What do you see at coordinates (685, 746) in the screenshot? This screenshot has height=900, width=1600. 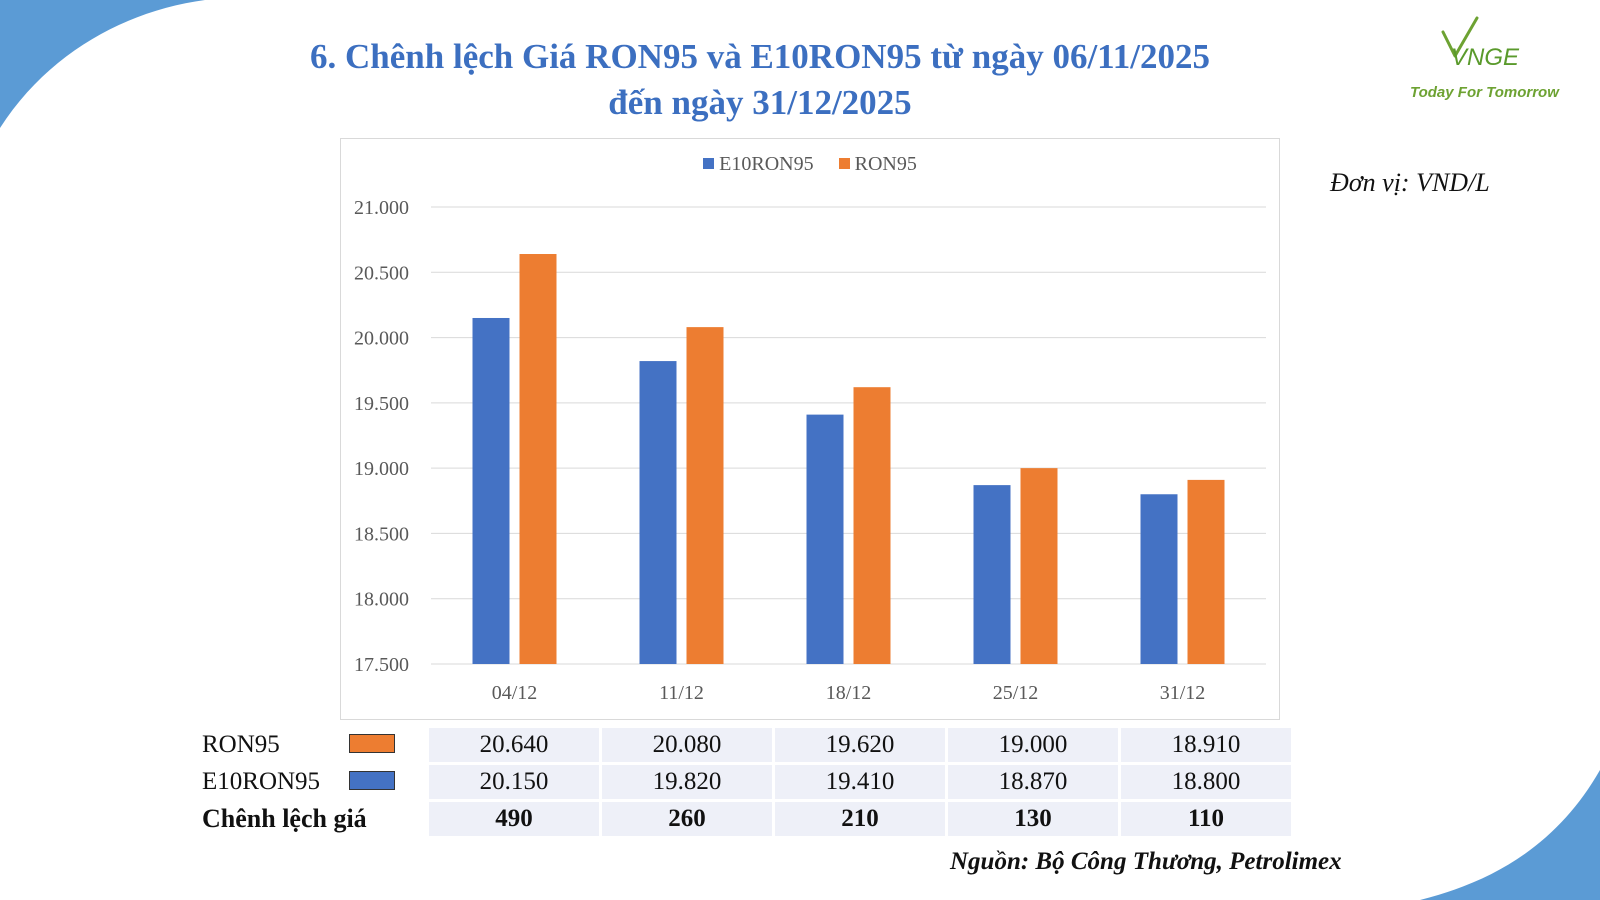 I see `table-cell: 20.080` at bounding box center [685, 746].